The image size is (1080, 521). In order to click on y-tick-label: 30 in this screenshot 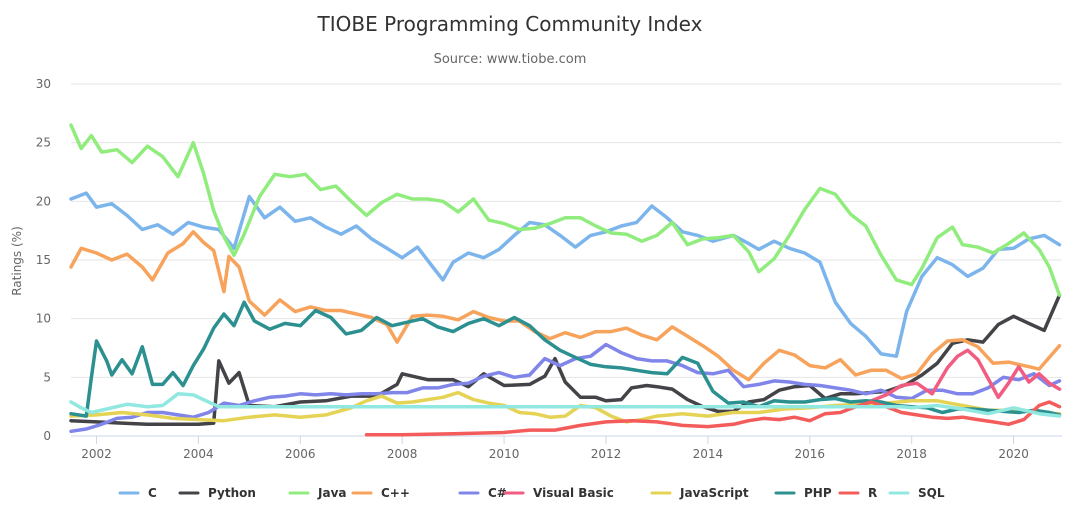, I will do `click(43, 84)`.